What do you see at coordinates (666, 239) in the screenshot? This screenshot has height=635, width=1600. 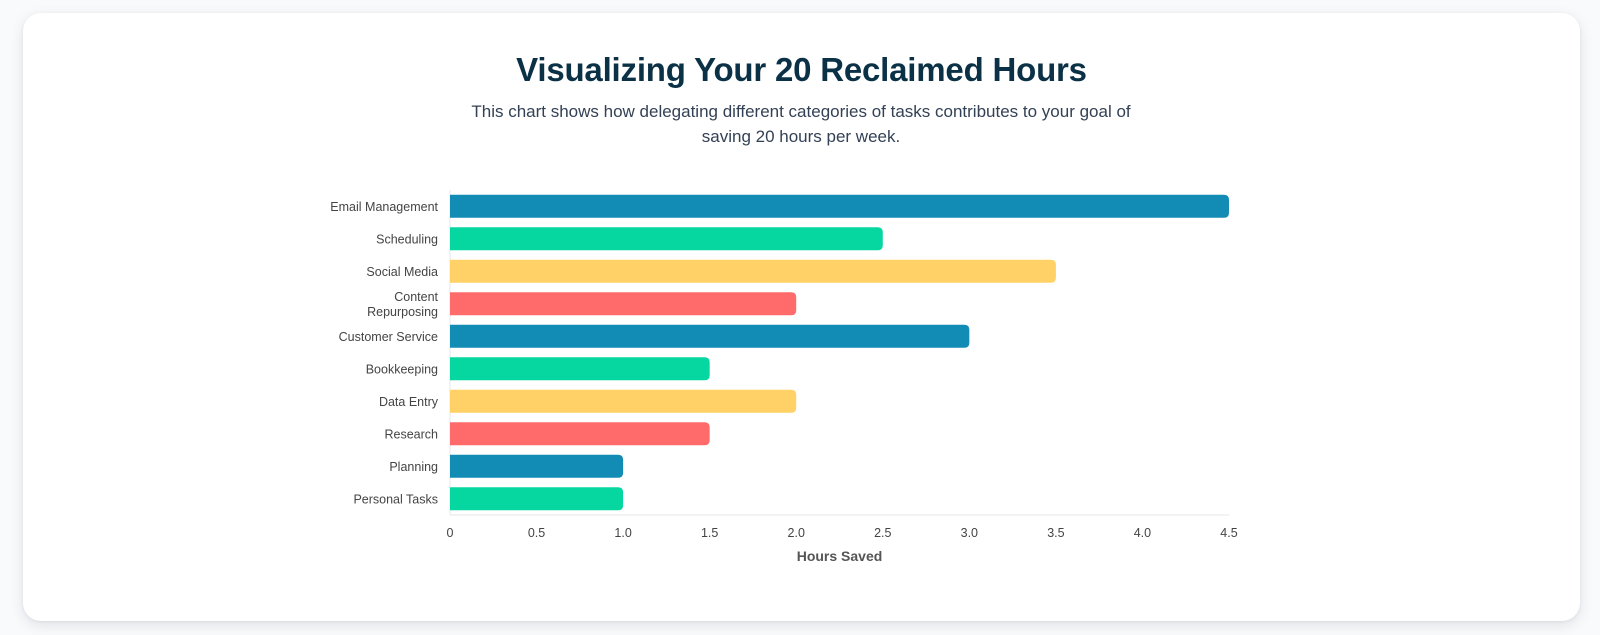 I see `bar-scheduling` at bounding box center [666, 239].